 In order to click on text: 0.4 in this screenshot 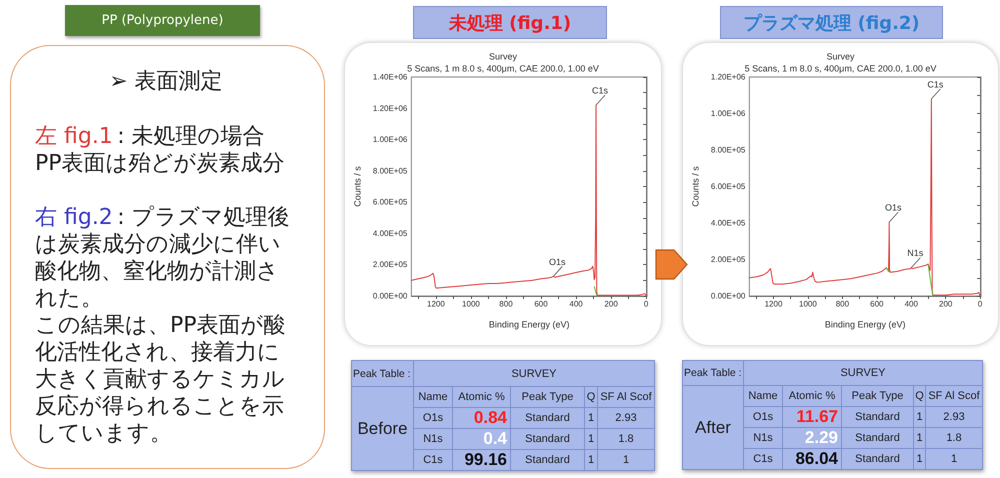, I will do `click(495, 438)`.